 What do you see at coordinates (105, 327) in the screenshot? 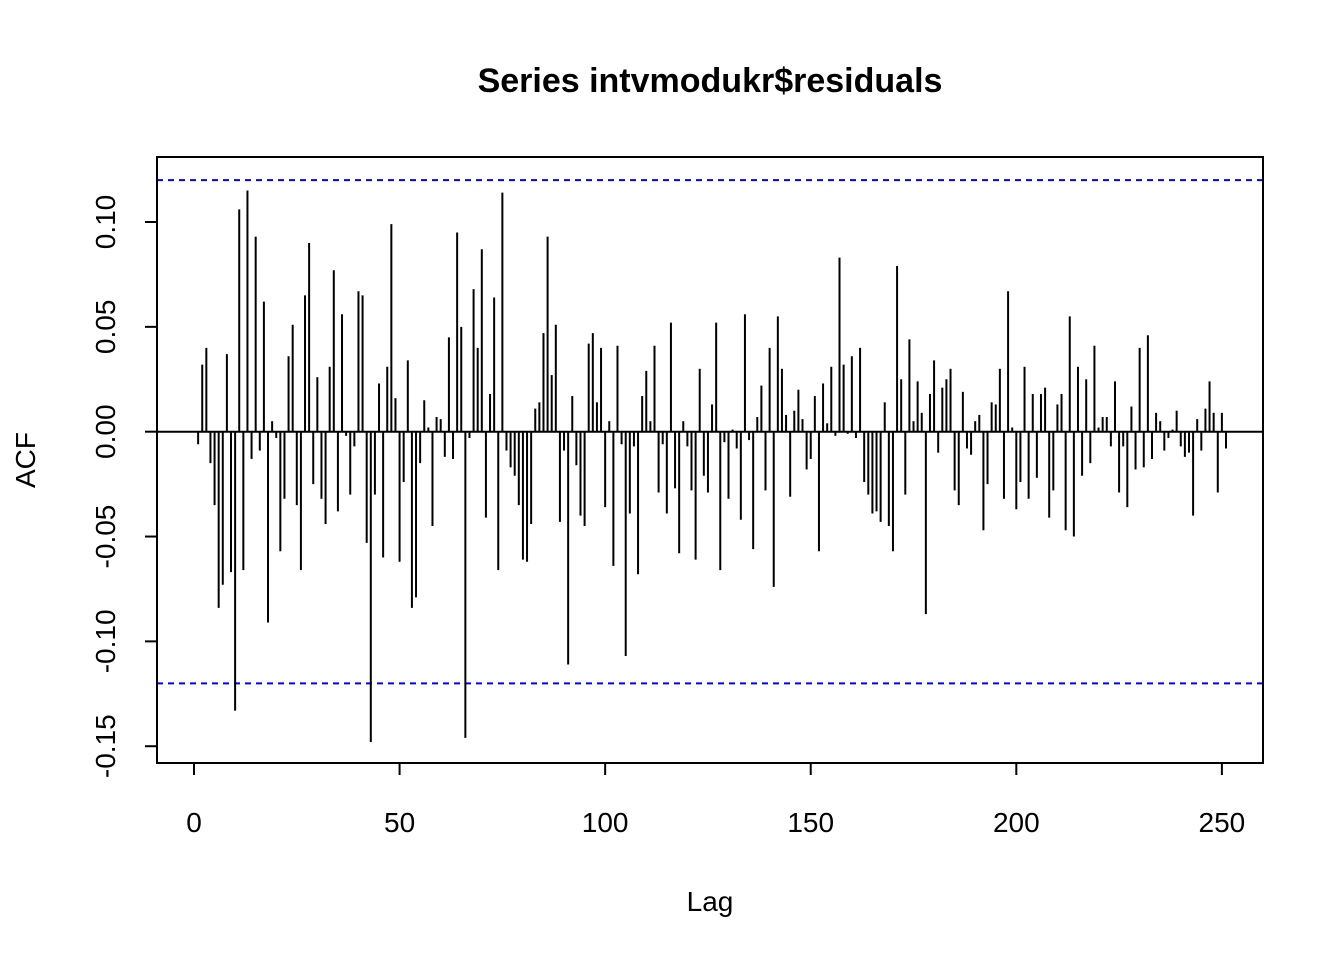
I see `y-tick-label: 0.05` at bounding box center [105, 327].